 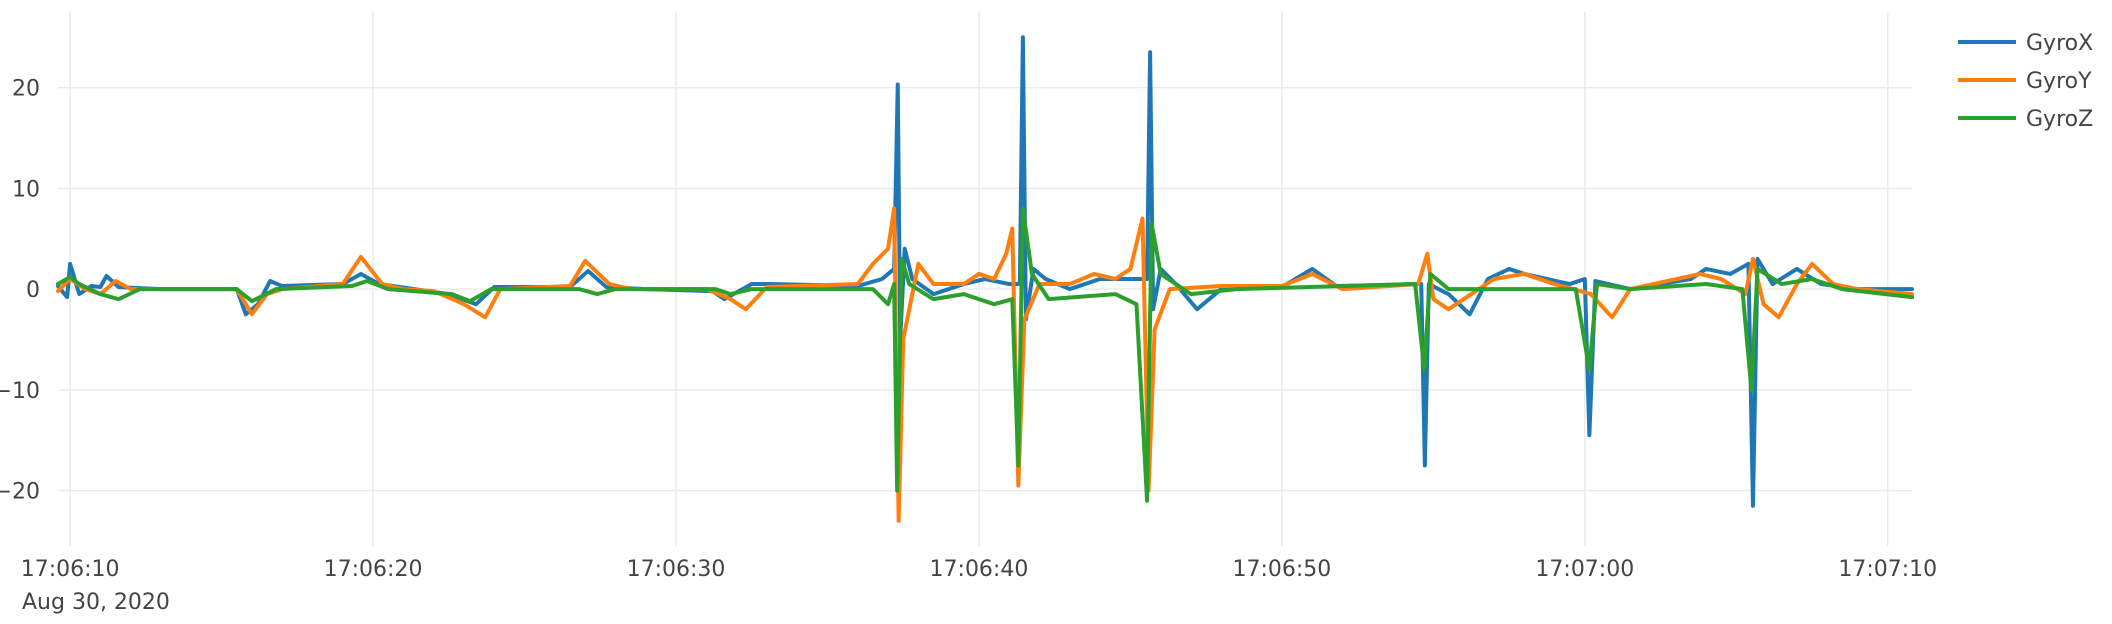 I want to click on y-tick-label: −20, so click(x=20, y=492).